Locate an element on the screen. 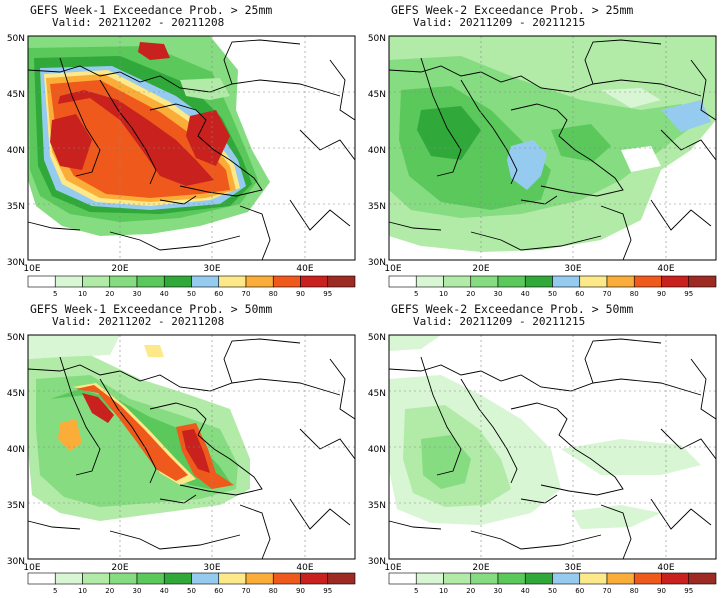 The width and height of the screenshot is (722, 598). precip-shading-layer is located at coordinates (149, 136).